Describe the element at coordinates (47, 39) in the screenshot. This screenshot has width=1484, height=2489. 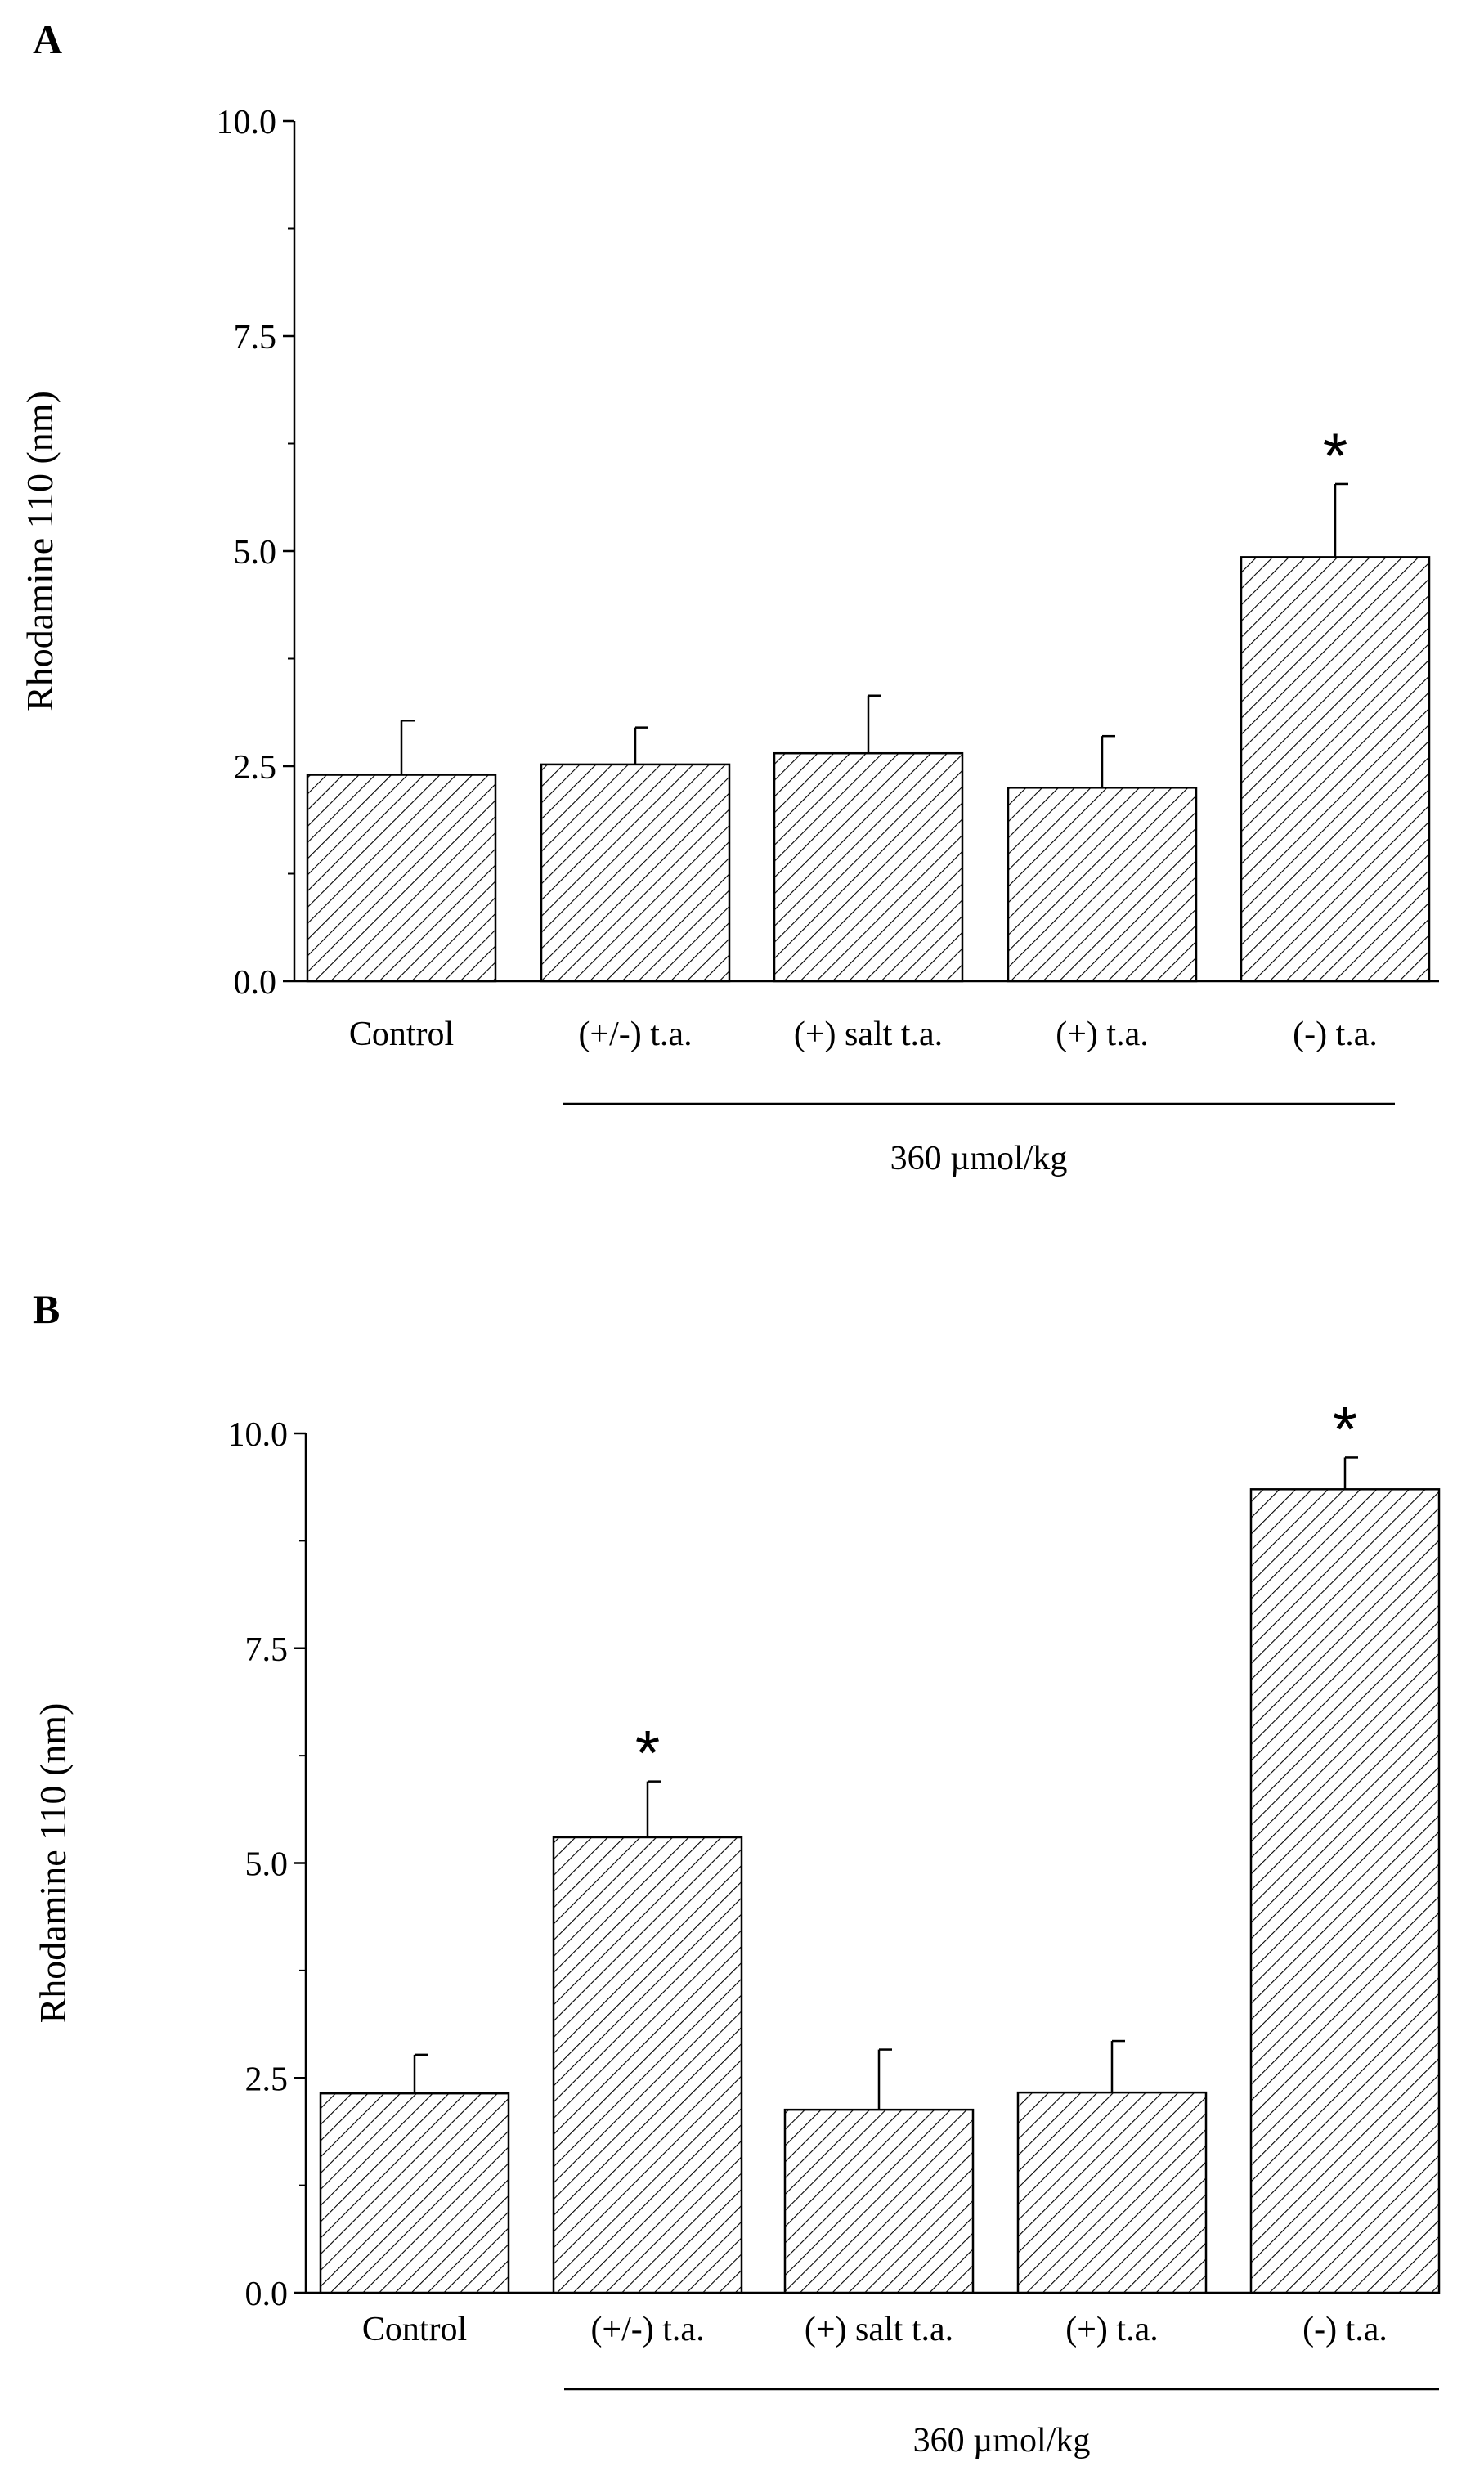
I see `panel-label: A` at that location.